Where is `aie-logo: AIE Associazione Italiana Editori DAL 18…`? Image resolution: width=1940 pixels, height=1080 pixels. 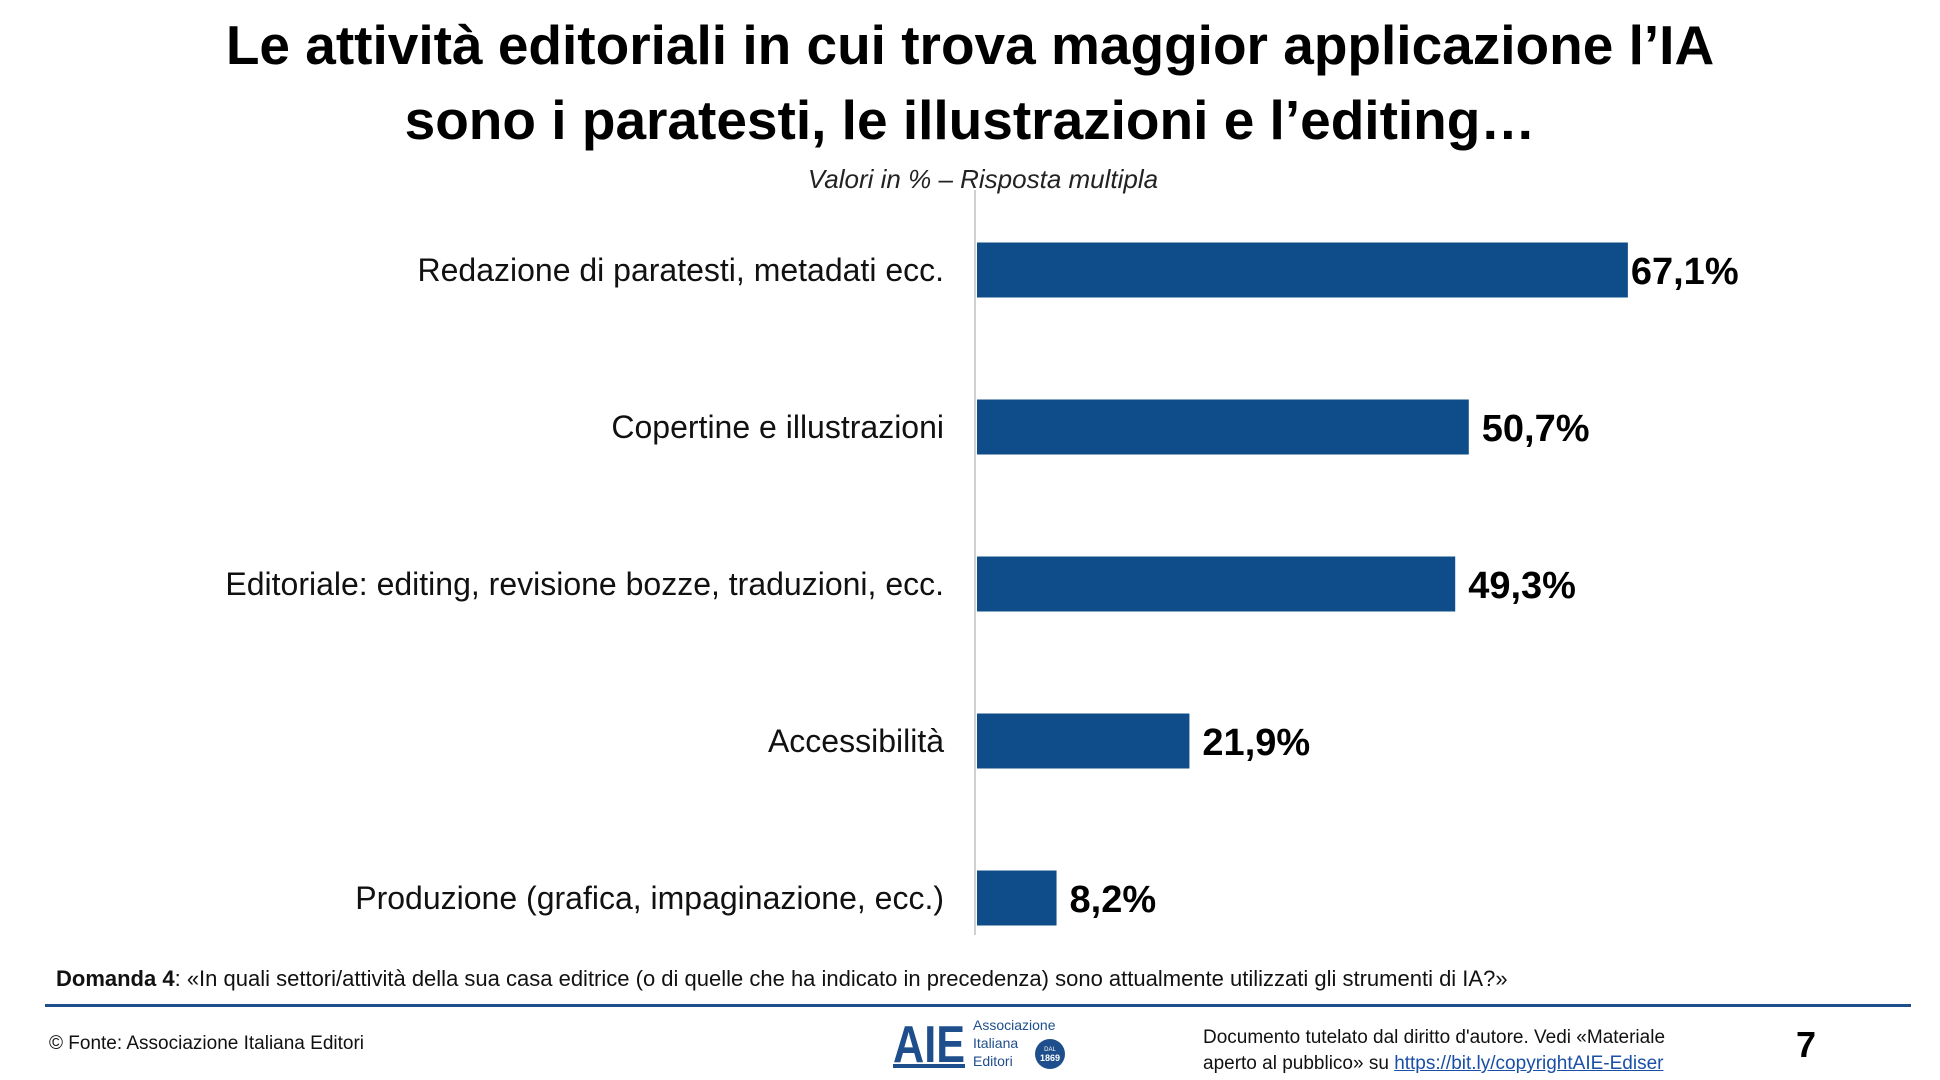
aie-logo: AIE Associazione Italiana Editori DAL 18… is located at coordinates (979, 1045).